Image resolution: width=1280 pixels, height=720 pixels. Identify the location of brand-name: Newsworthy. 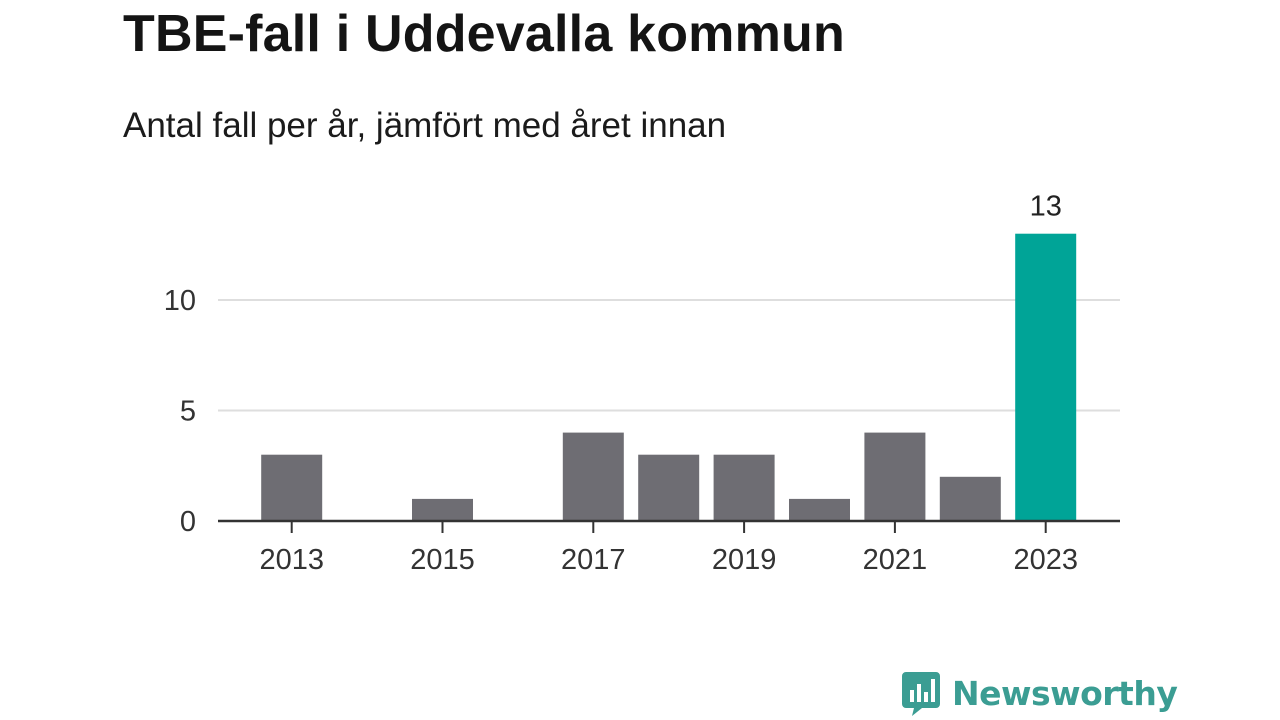
(1065, 693).